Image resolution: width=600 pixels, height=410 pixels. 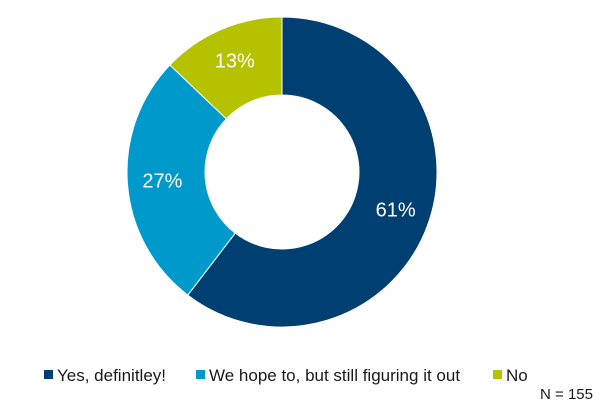 What do you see at coordinates (334, 375) in the screenshot?
I see `legend-label-hope: We hope to, but still figuring it out` at bounding box center [334, 375].